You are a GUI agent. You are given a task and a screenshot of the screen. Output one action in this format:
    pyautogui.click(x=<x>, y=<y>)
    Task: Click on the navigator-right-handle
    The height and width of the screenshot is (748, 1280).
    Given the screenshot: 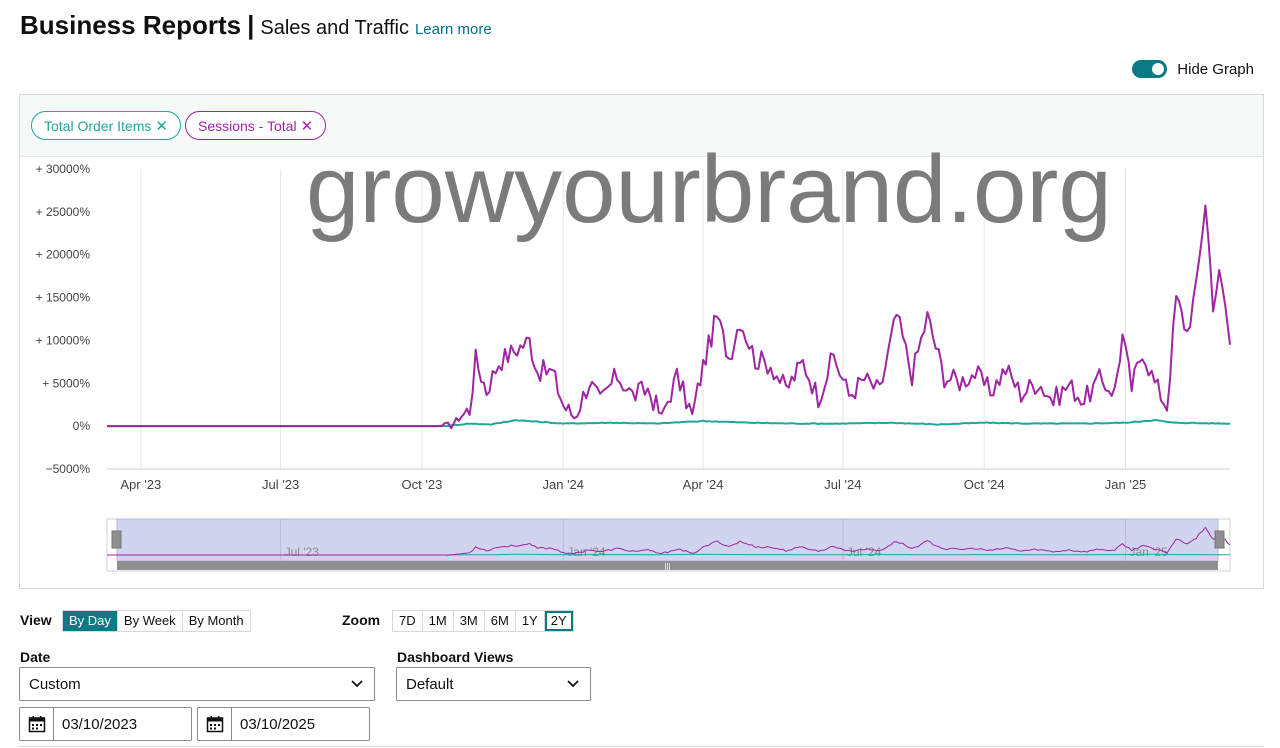 What is the action you would take?
    pyautogui.click(x=1219, y=539)
    